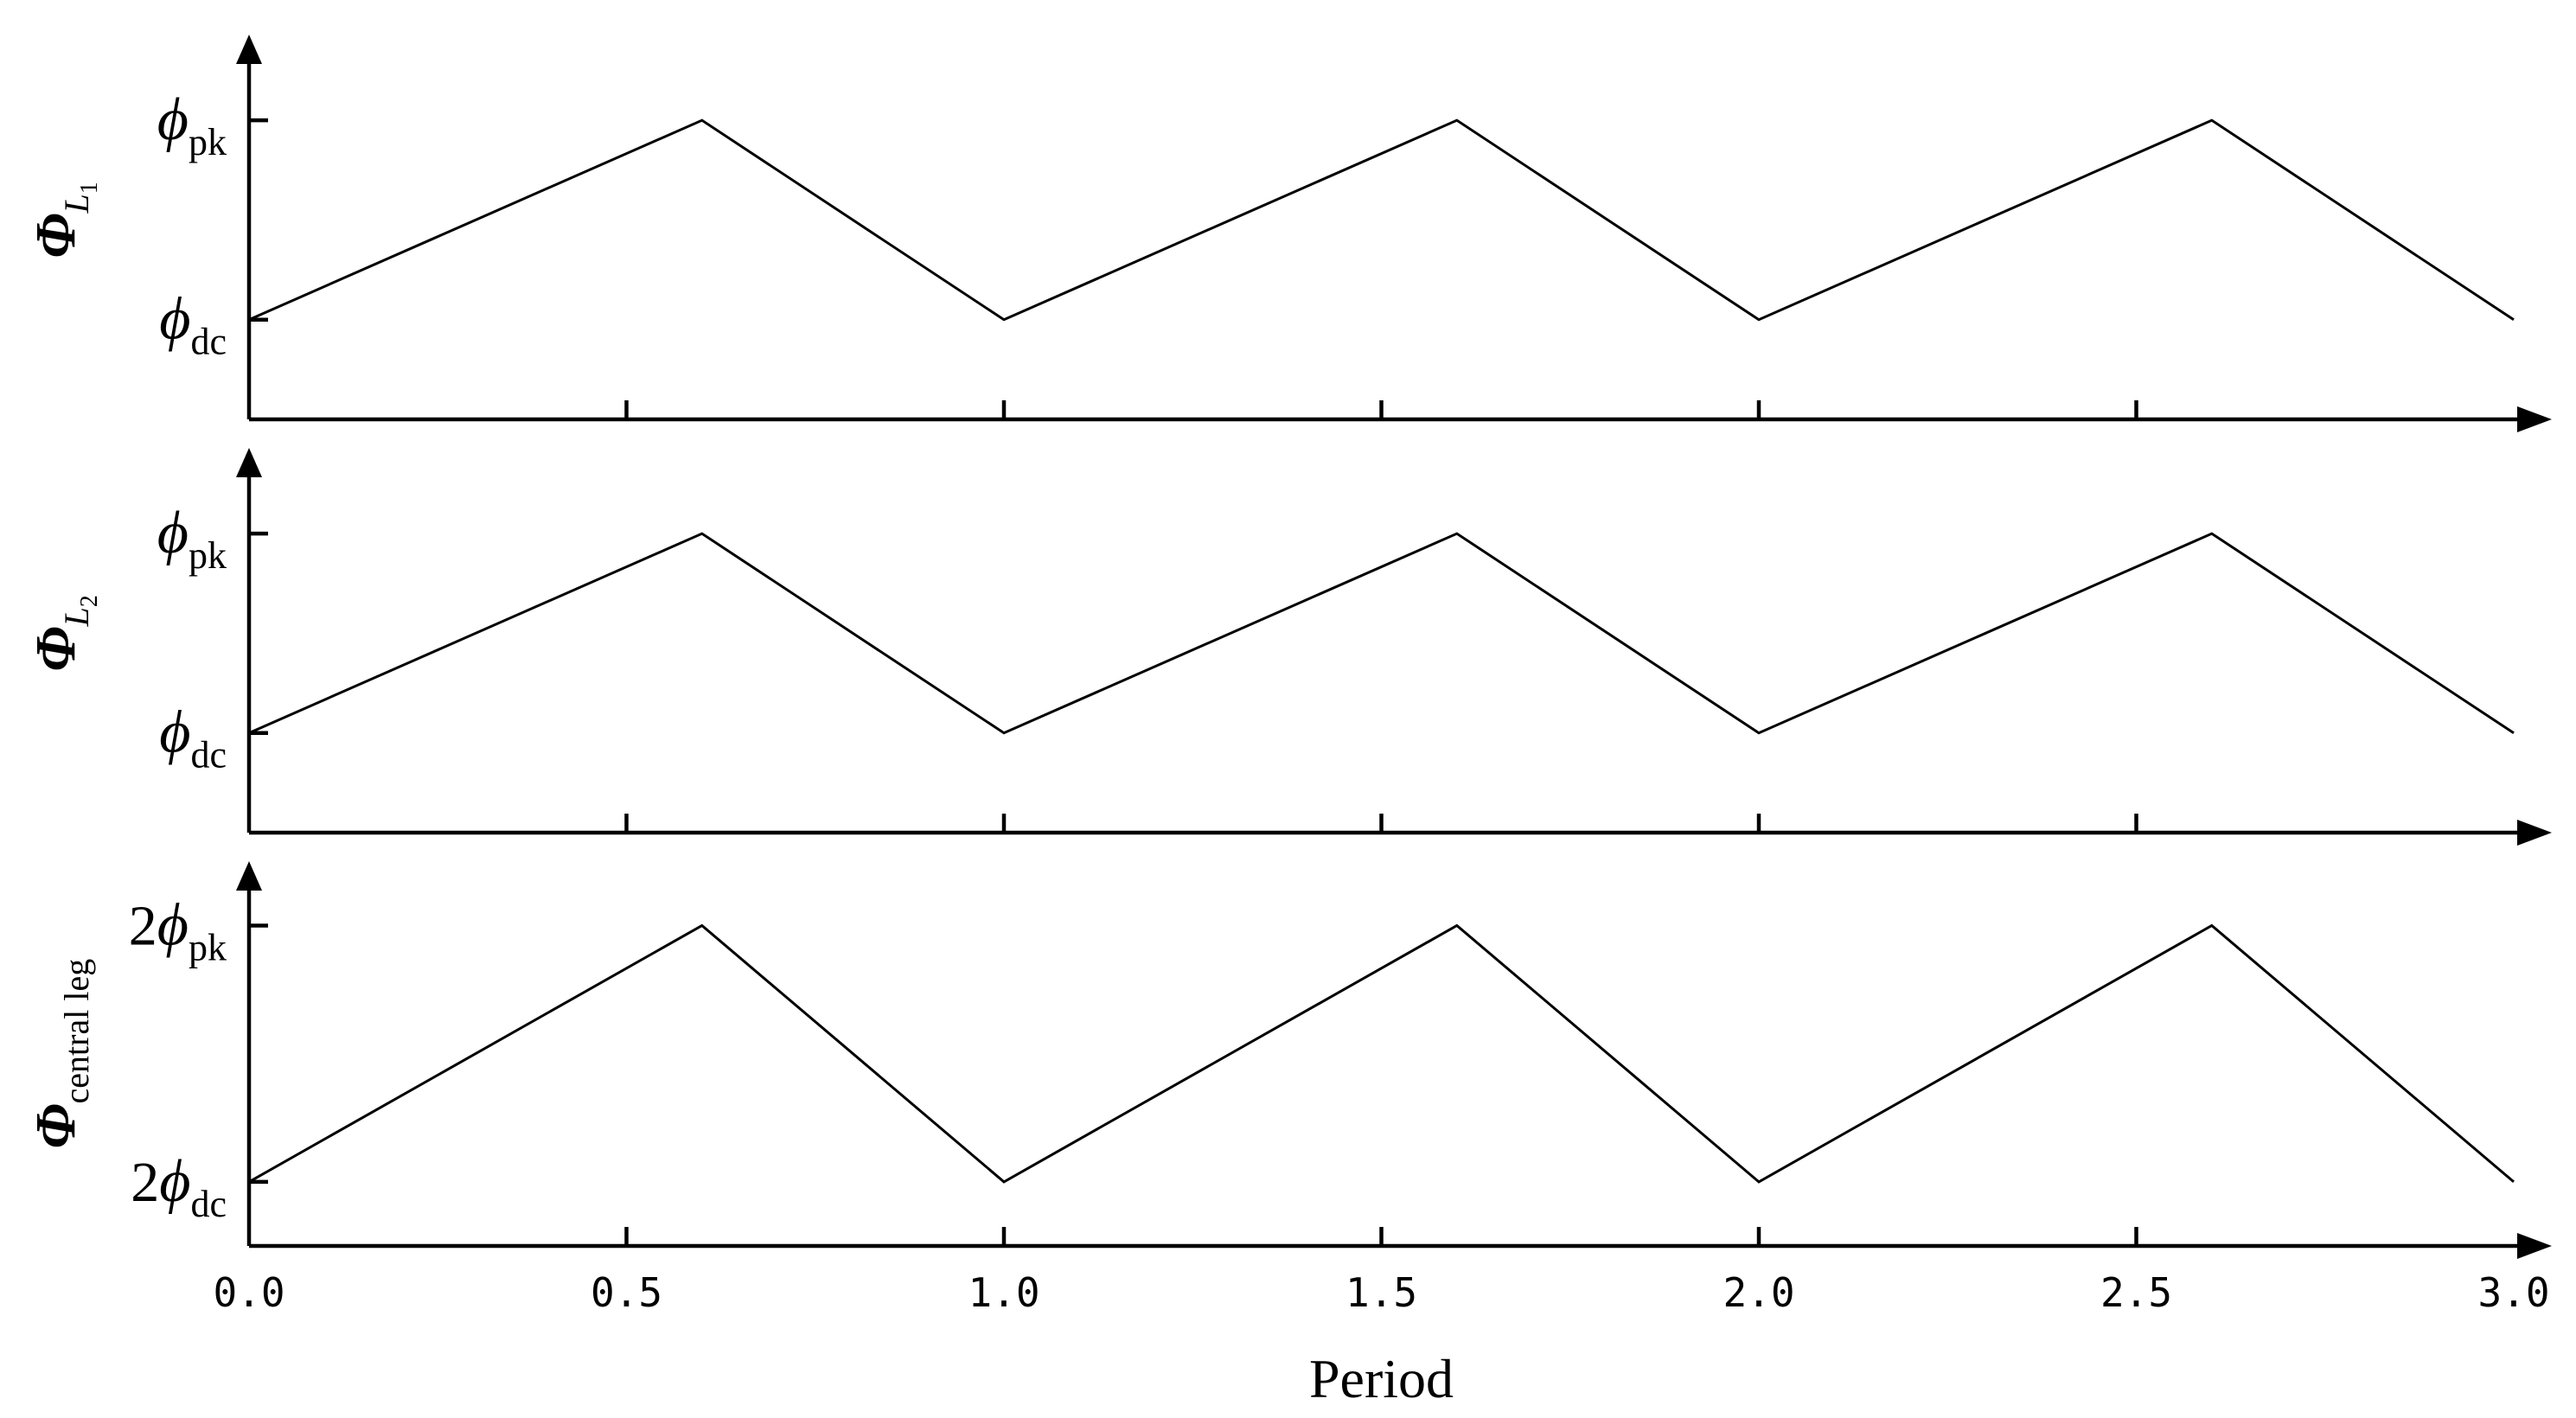 The height and width of the screenshot is (1418, 2576). Describe the element at coordinates (1759, 1292) in the screenshot. I see `x-tick-label: 2.0` at that location.